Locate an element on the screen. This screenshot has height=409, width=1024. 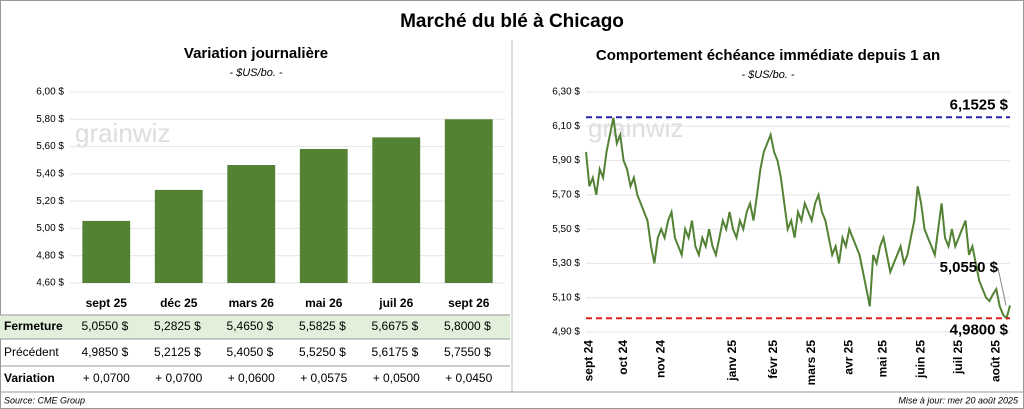
reference-label: 6,1525 $ is located at coordinates (979, 104).